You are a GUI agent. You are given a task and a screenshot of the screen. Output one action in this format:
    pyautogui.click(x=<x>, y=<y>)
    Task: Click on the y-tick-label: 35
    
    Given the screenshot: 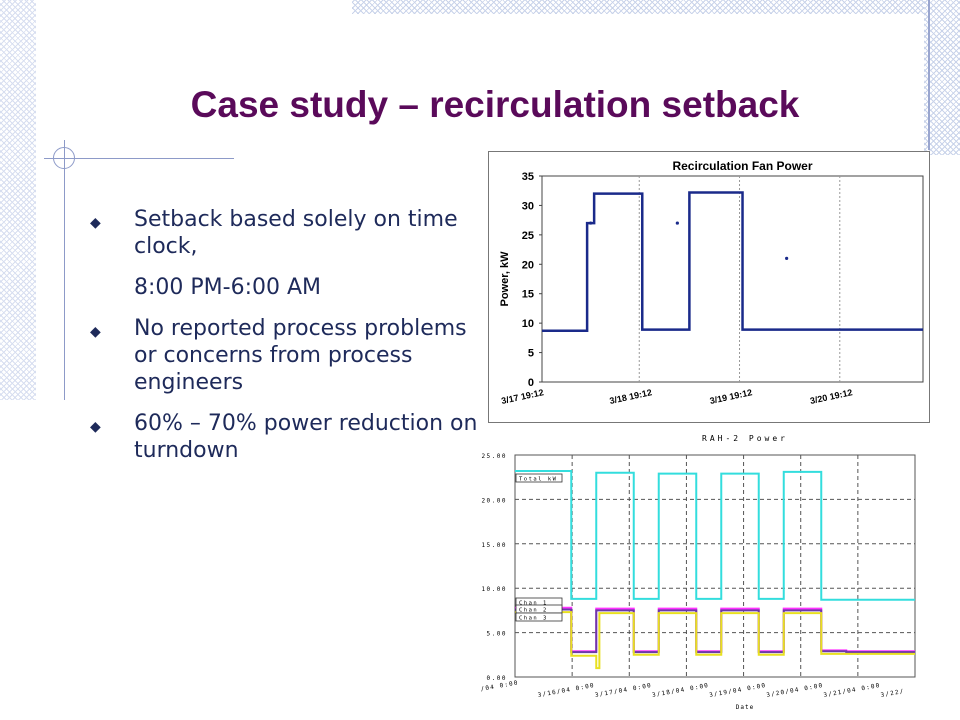 What is the action you would take?
    pyautogui.click(x=528, y=177)
    